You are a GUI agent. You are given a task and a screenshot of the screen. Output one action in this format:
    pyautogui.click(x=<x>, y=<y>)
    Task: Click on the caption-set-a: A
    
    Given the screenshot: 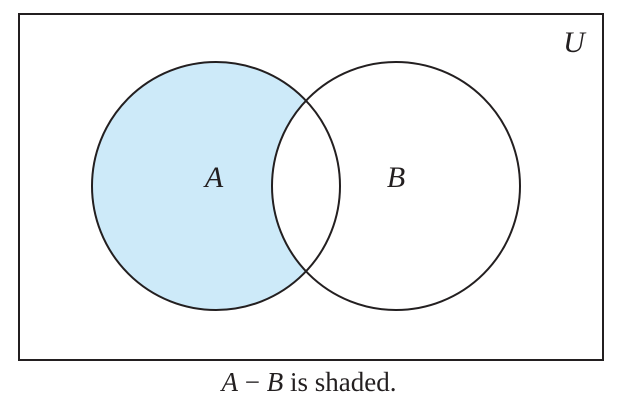 What is the action you would take?
    pyautogui.click(x=230, y=382)
    